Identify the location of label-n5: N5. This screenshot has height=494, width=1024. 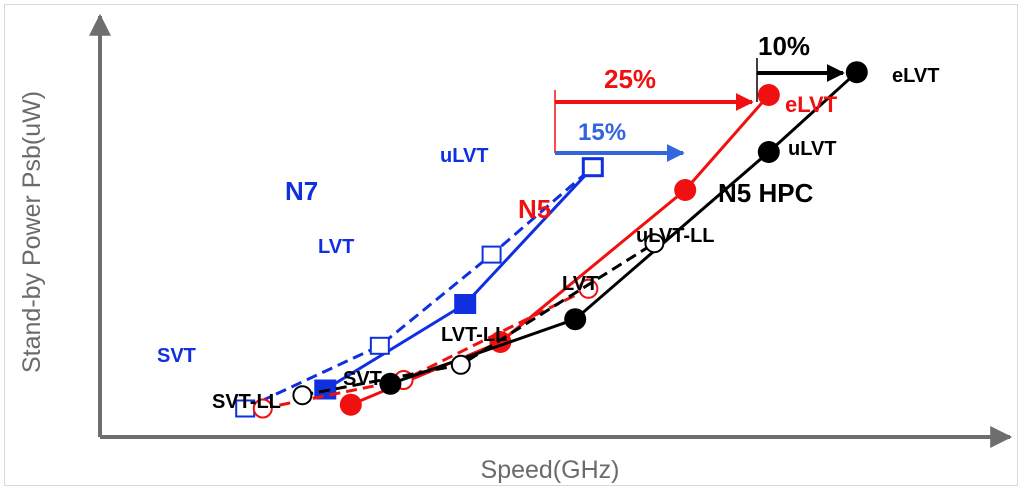
(534, 209).